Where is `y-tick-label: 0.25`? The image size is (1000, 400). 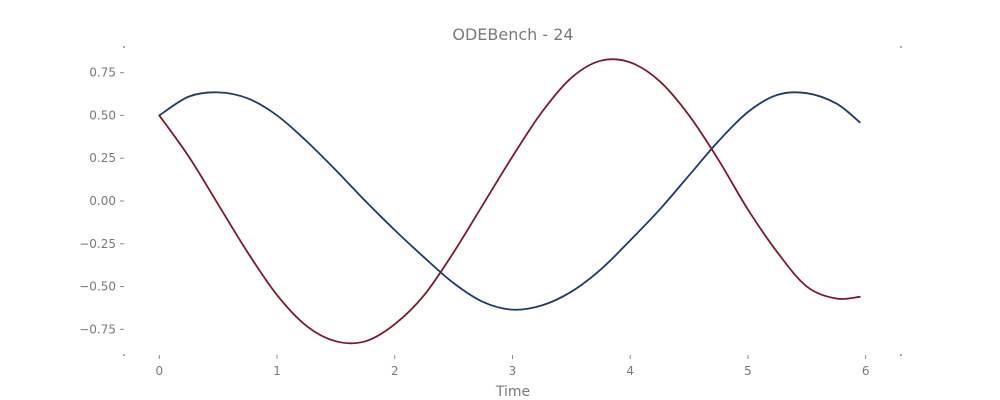
y-tick-label: 0.25 is located at coordinates (102, 158).